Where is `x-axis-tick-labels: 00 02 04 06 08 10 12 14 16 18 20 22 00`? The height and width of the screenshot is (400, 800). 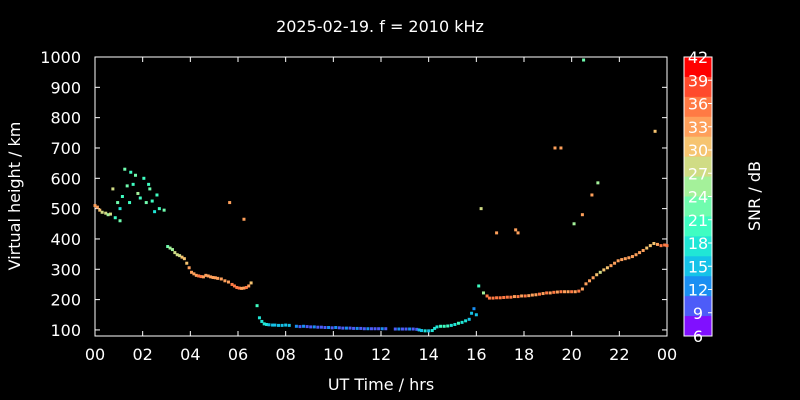 x-axis-tick-labels: 00 02 04 06 08 10 12 14 16 18 20 22 00 is located at coordinates (381, 354).